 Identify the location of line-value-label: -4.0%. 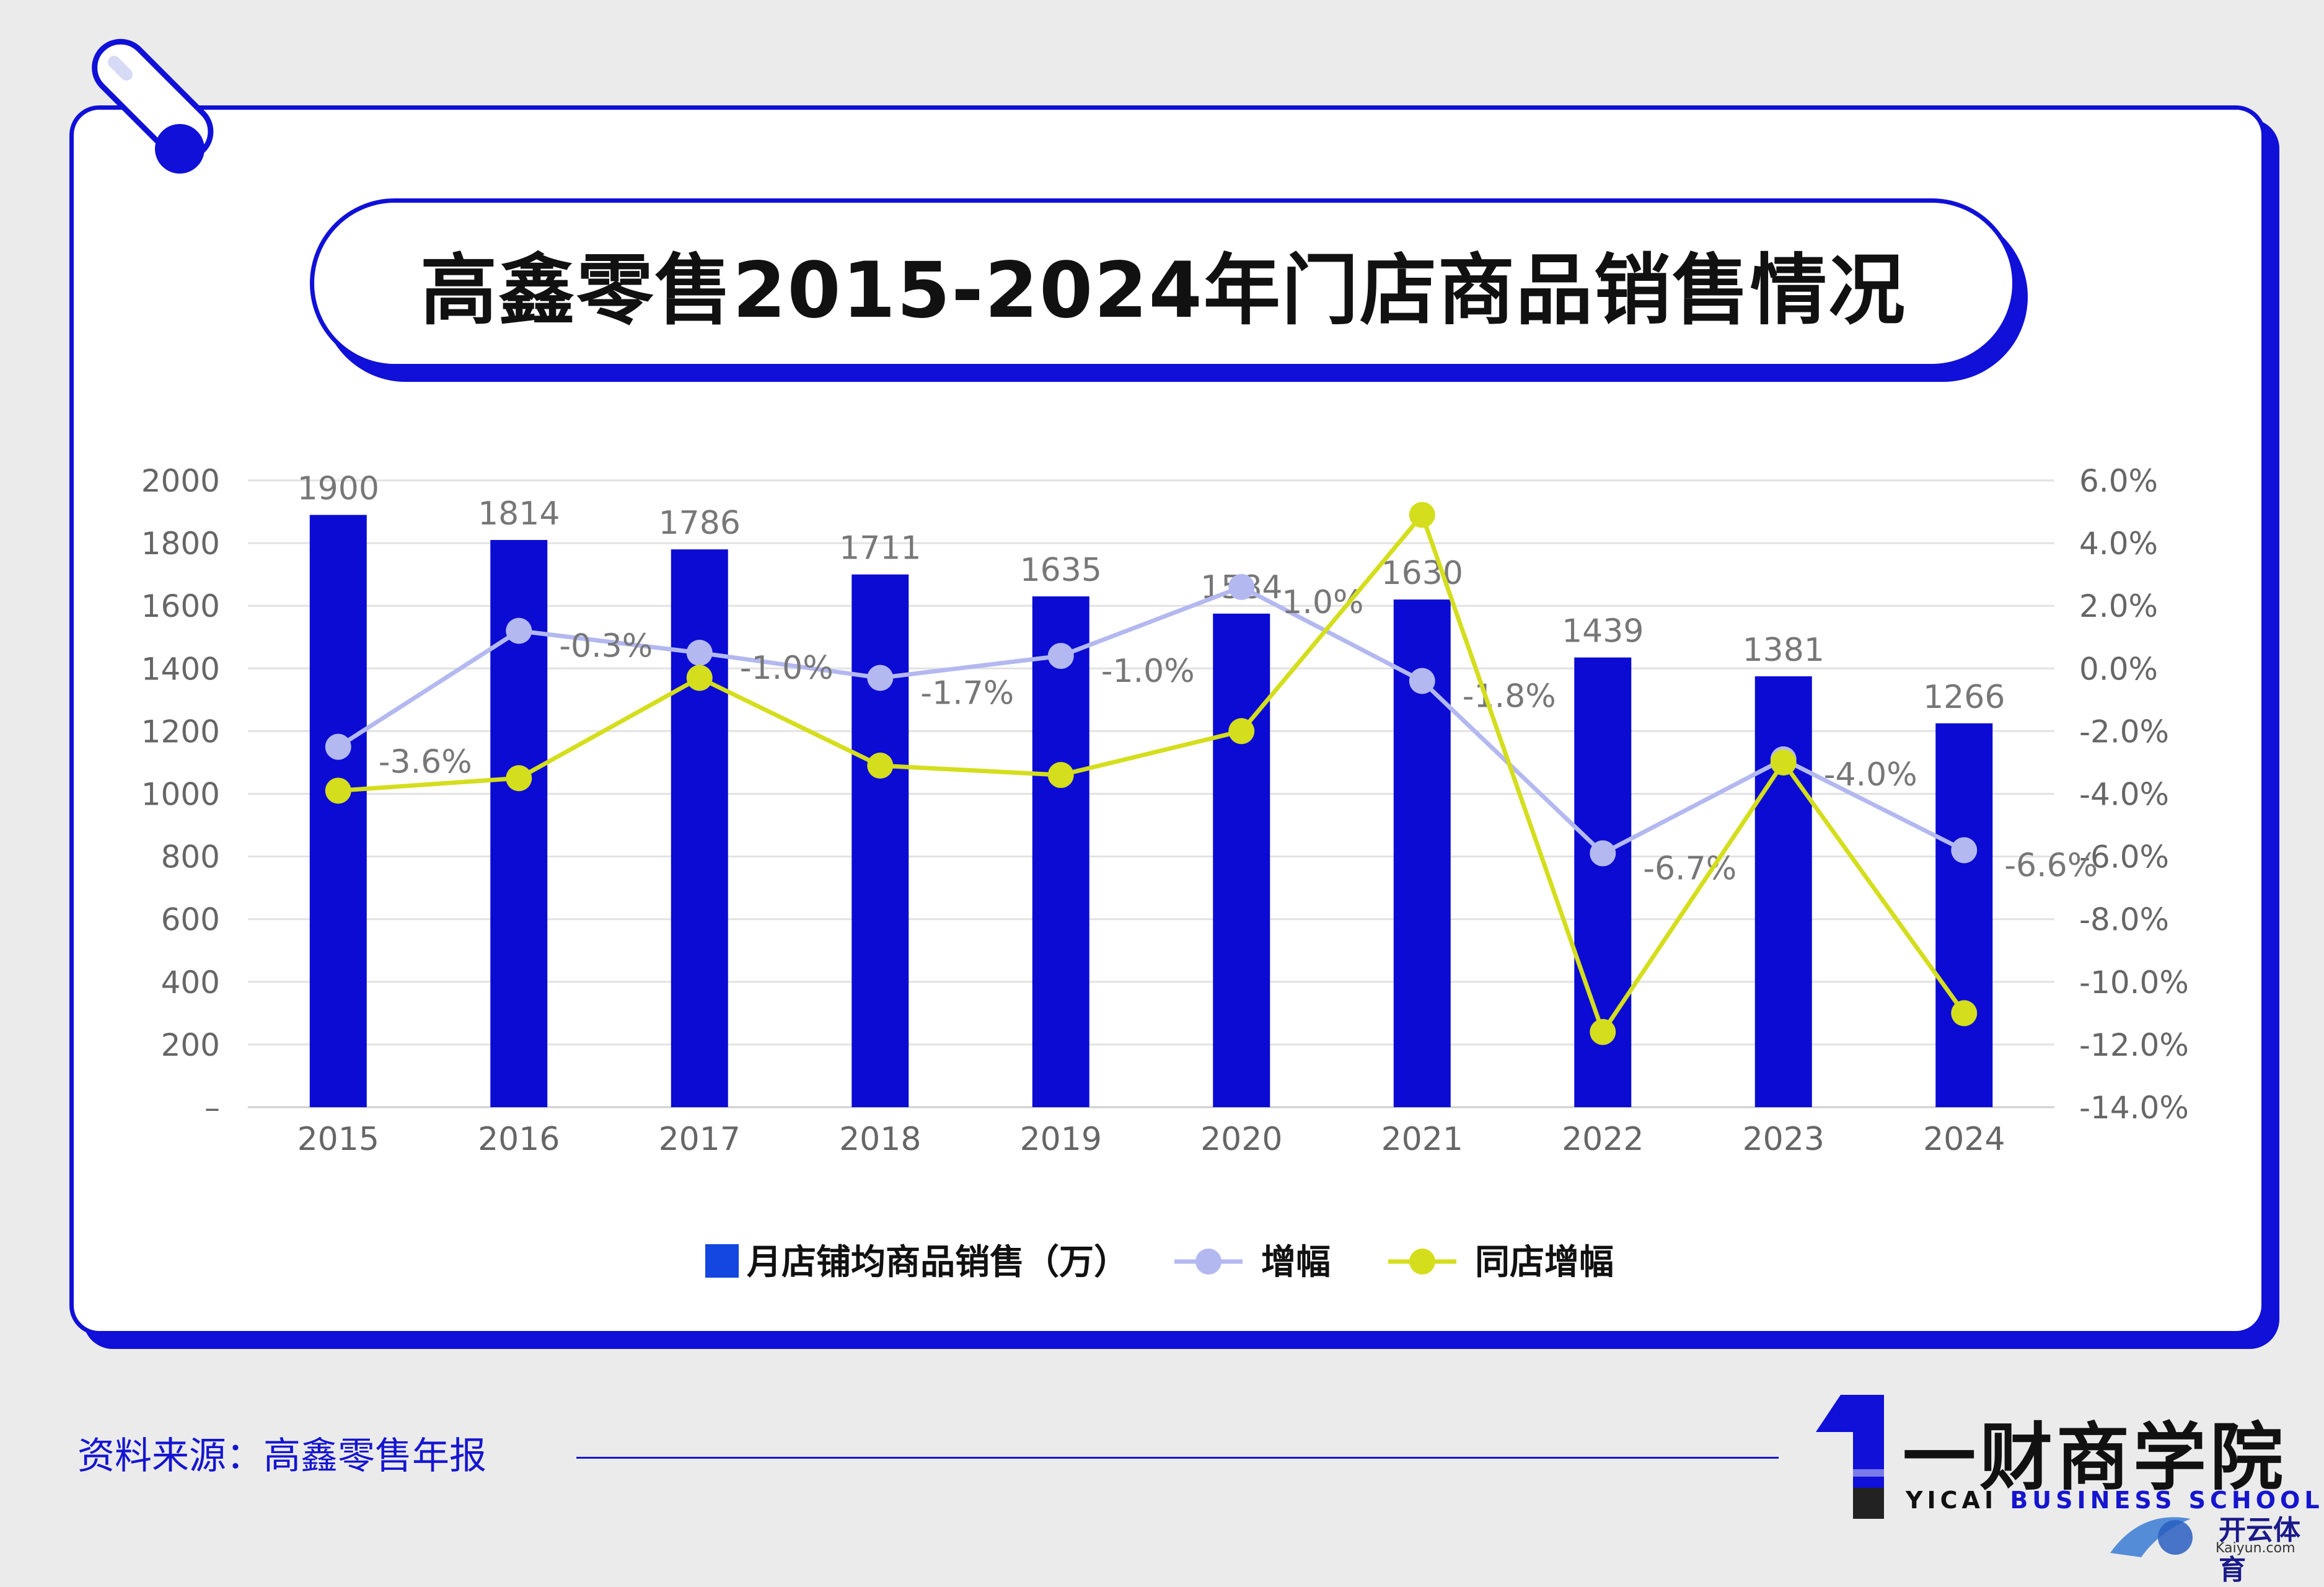
(1871, 775).